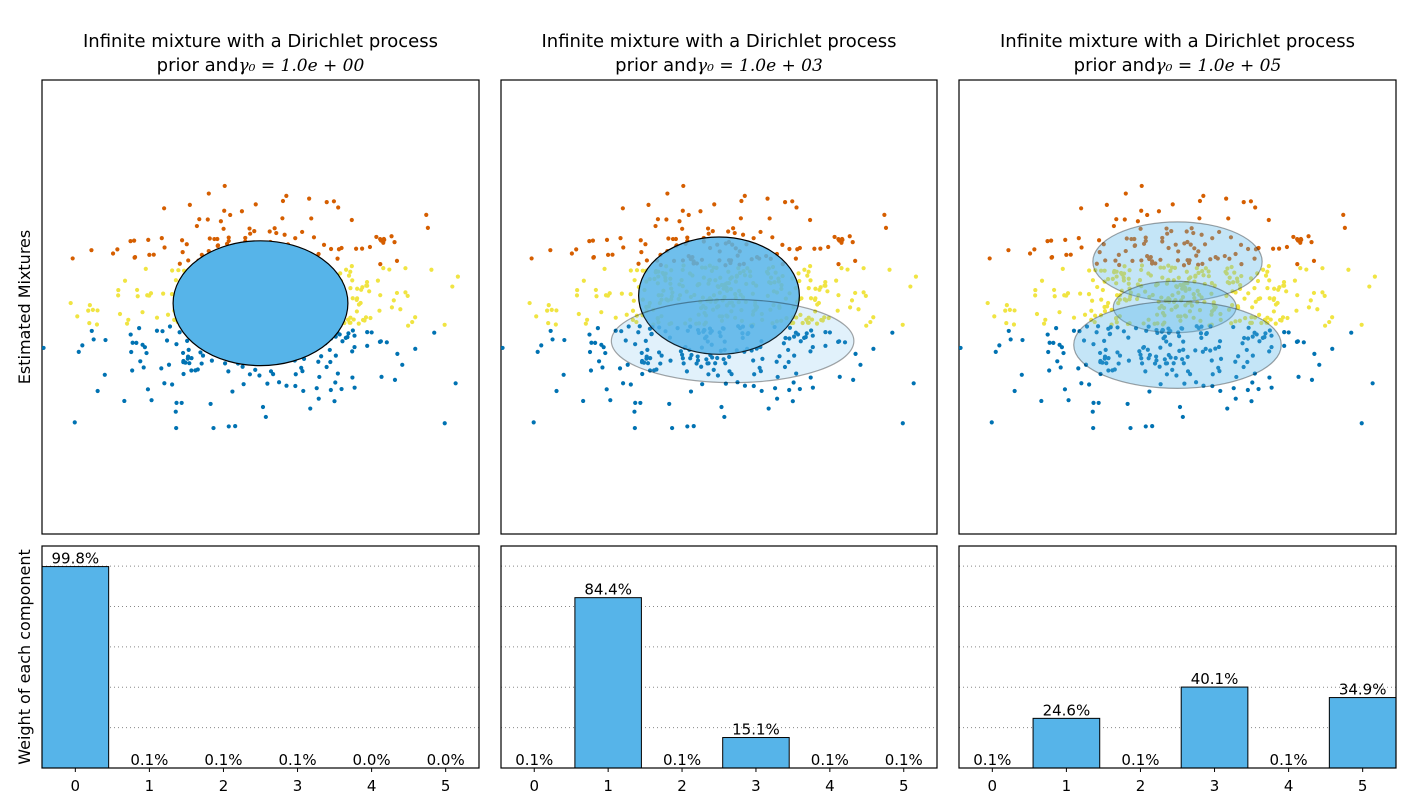  I want to click on y-axis-label: Weight of each component, so click(24, 657).